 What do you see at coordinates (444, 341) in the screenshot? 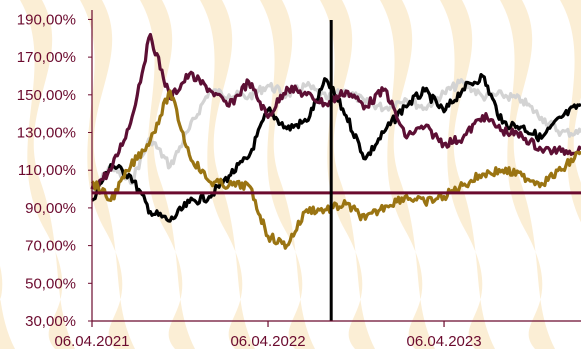
I see `x-tick-label: 06.04.2023` at bounding box center [444, 341].